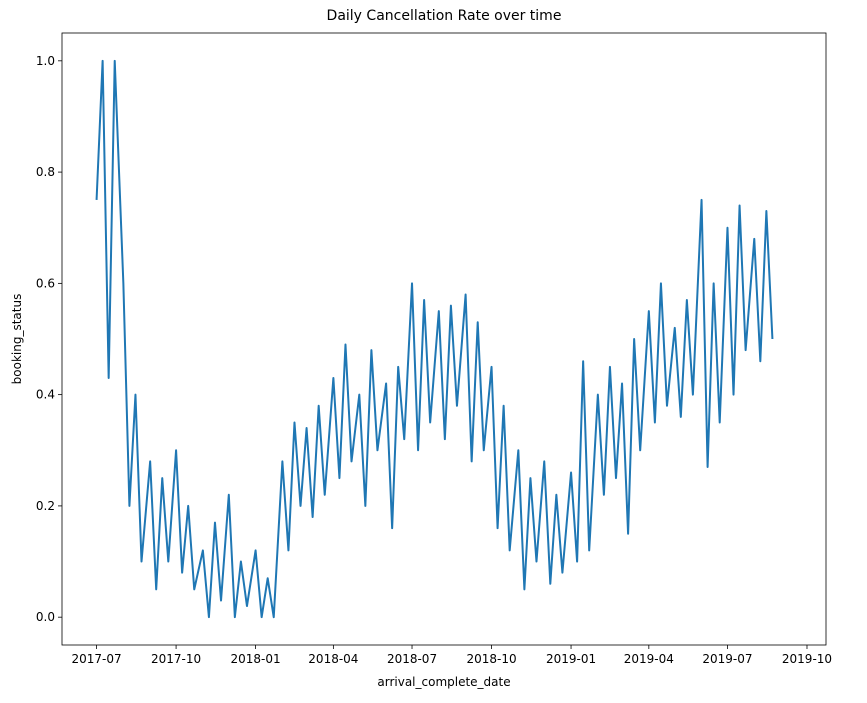 The image size is (867, 703). Describe the element at coordinates (649, 659) in the screenshot. I see `x-tick-label: 2019-04` at that location.